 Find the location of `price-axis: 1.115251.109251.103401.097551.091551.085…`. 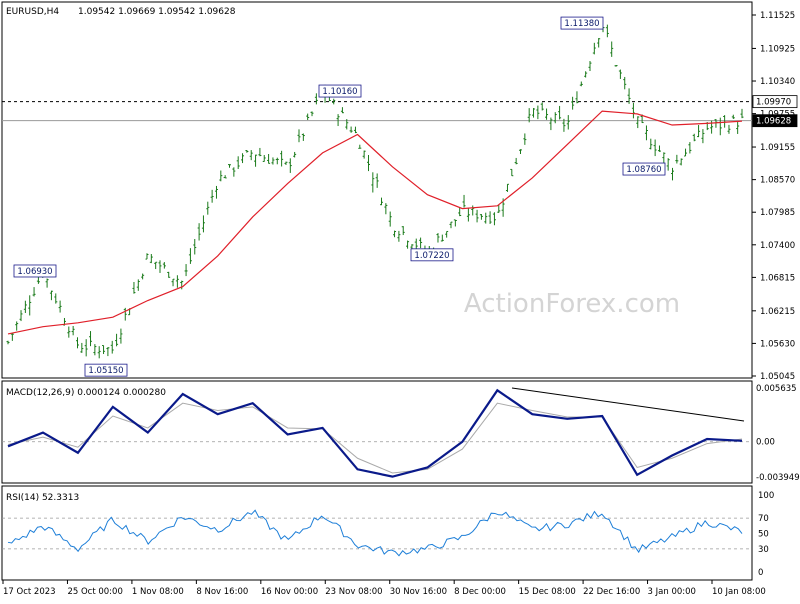

price-axis: 1.115251.109251.103401.097551.091551.085… is located at coordinates (775, 196).